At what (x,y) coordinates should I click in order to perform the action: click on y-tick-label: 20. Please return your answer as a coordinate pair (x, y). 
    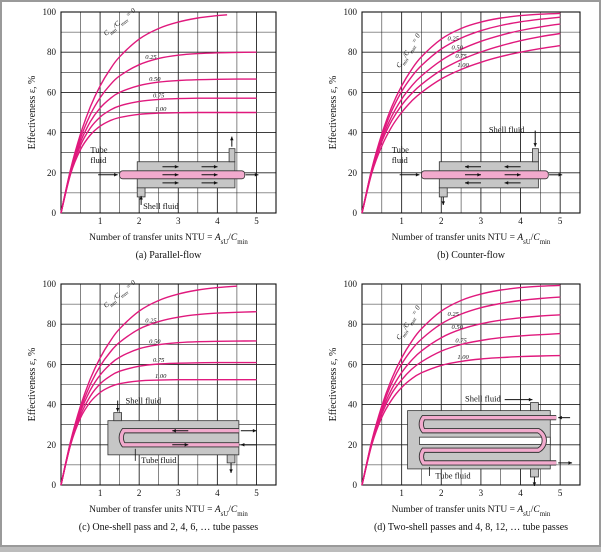
    Looking at the image, I should click on (353, 445).